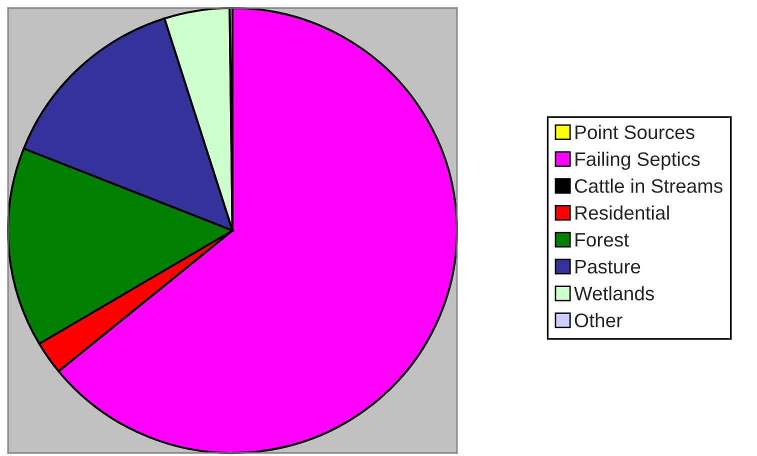 This screenshot has height=456, width=757. I want to click on legend-label: Other, so click(598, 320).